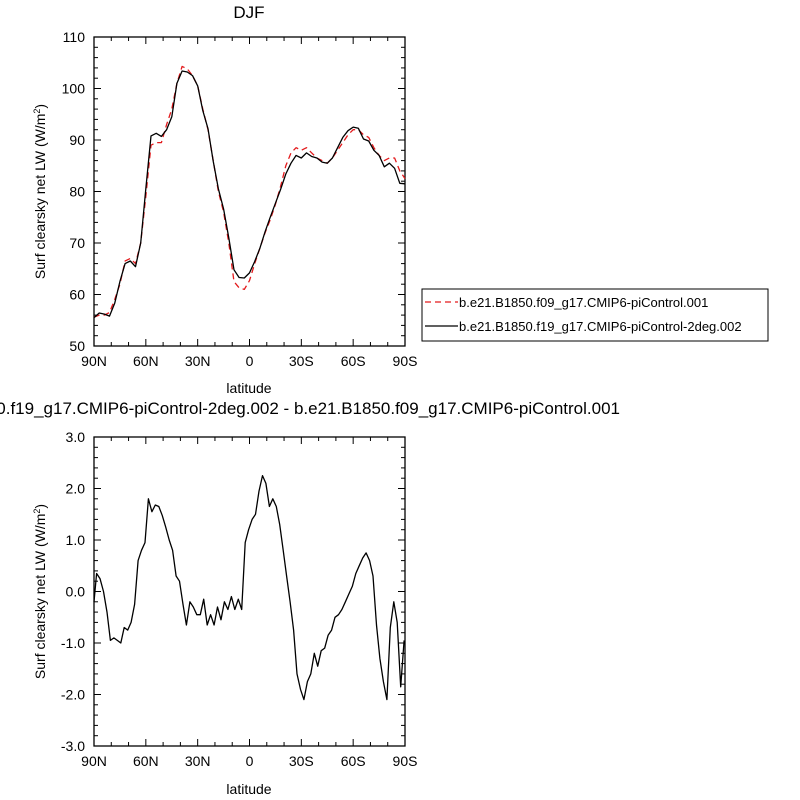  I want to click on top-x-tick-label: 60S, so click(353, 361).